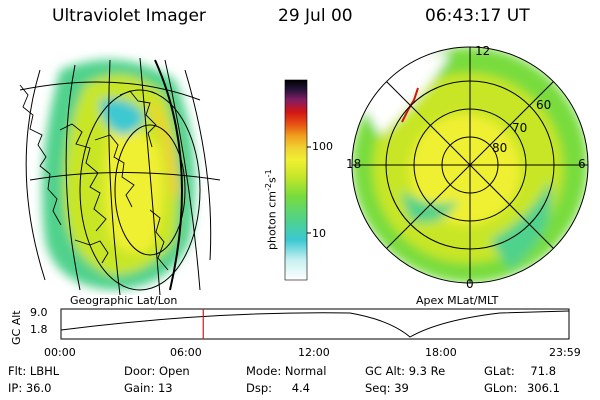 The image size is (600, 400). I want to click on mlt-12-label: 12, so click(483, 51).